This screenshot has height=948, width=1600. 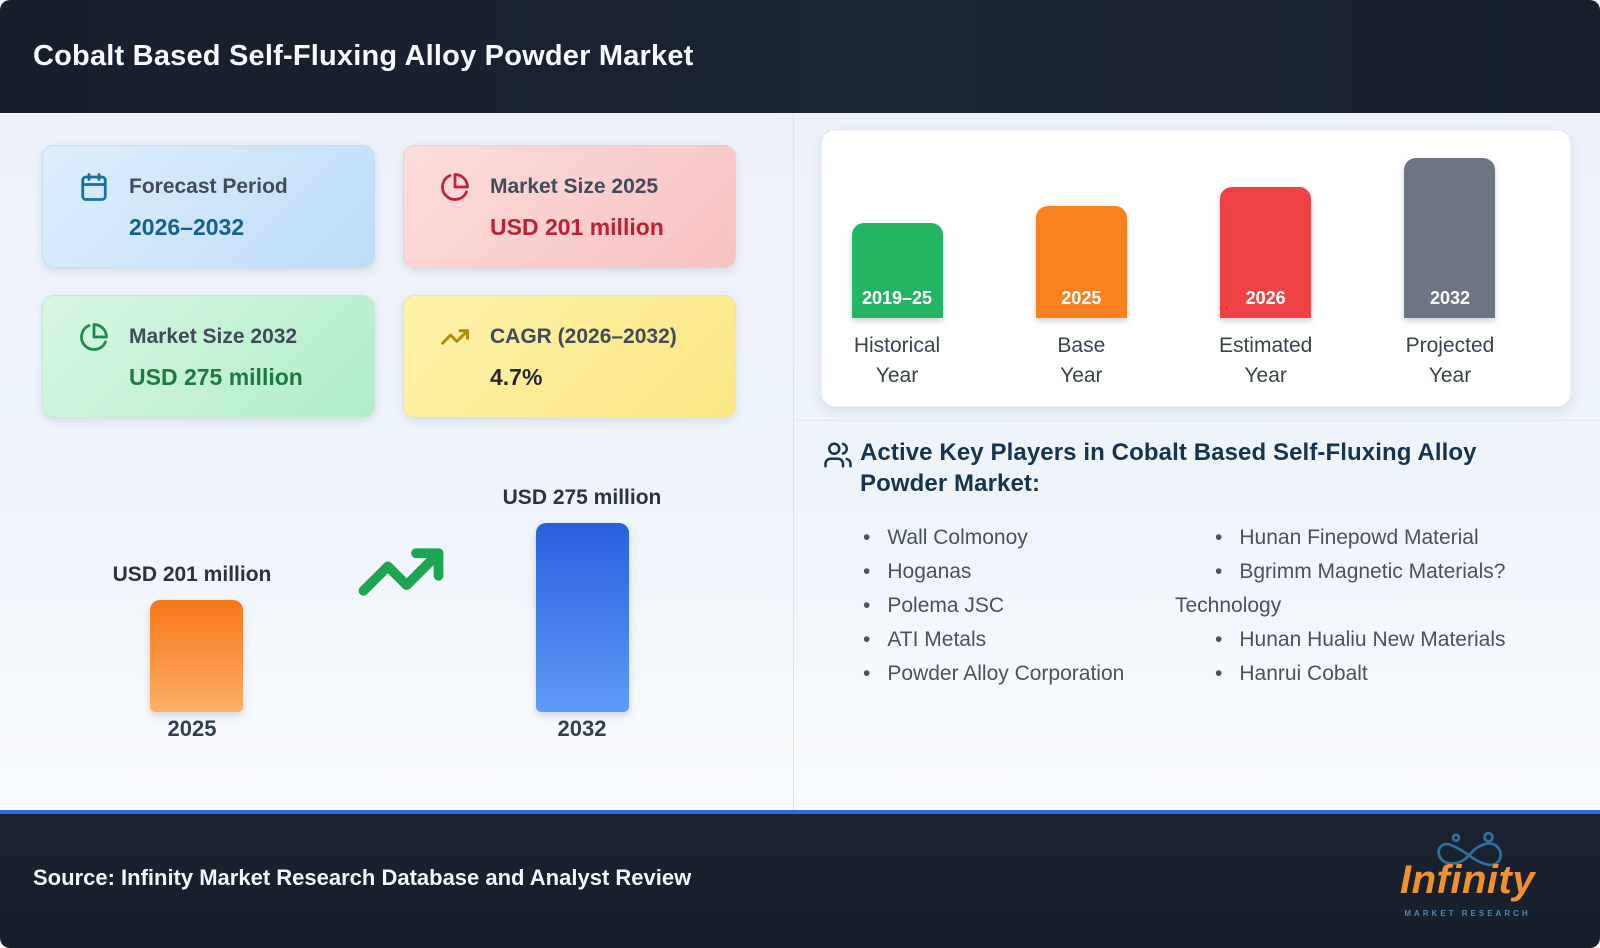 I want to click on infinity-logo: Infinity MARKET RESEARCH, so click(x=1467, y=878).